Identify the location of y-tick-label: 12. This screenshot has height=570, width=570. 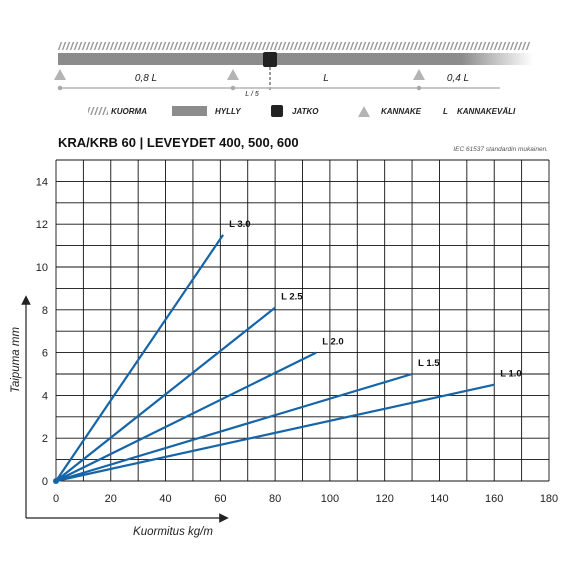
(42, 225).